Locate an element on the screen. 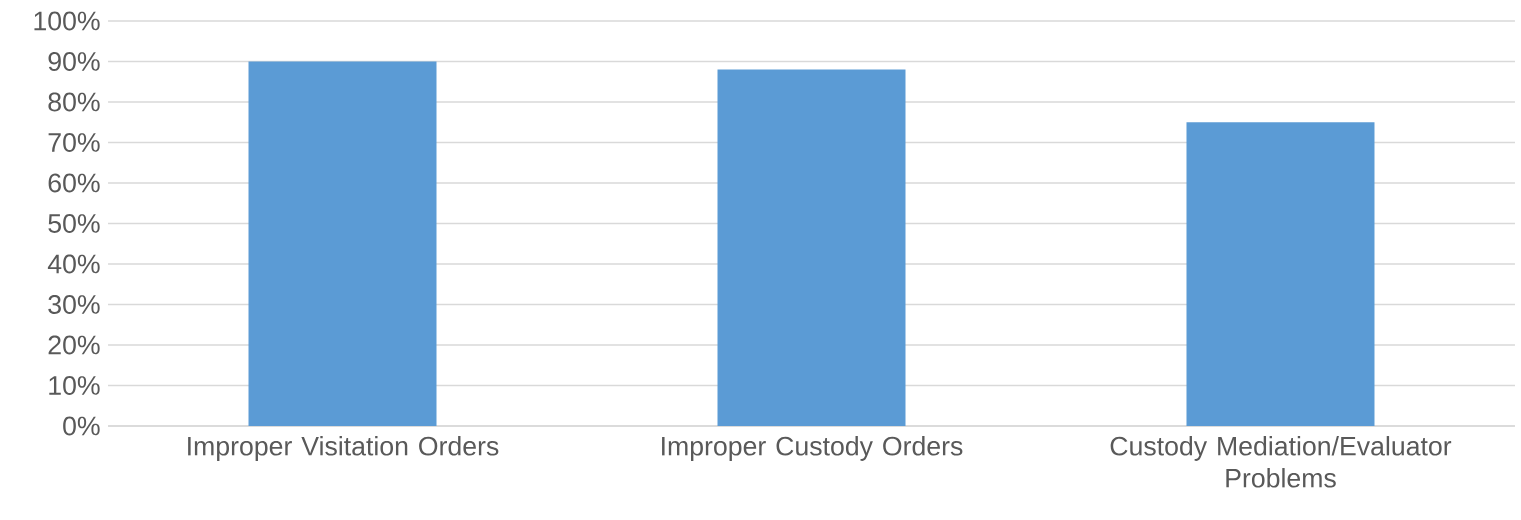 The height and width of the screenshot is (520, 1521). x-tick-label: Improper Custody Orders is located at coordinates (812, 448).